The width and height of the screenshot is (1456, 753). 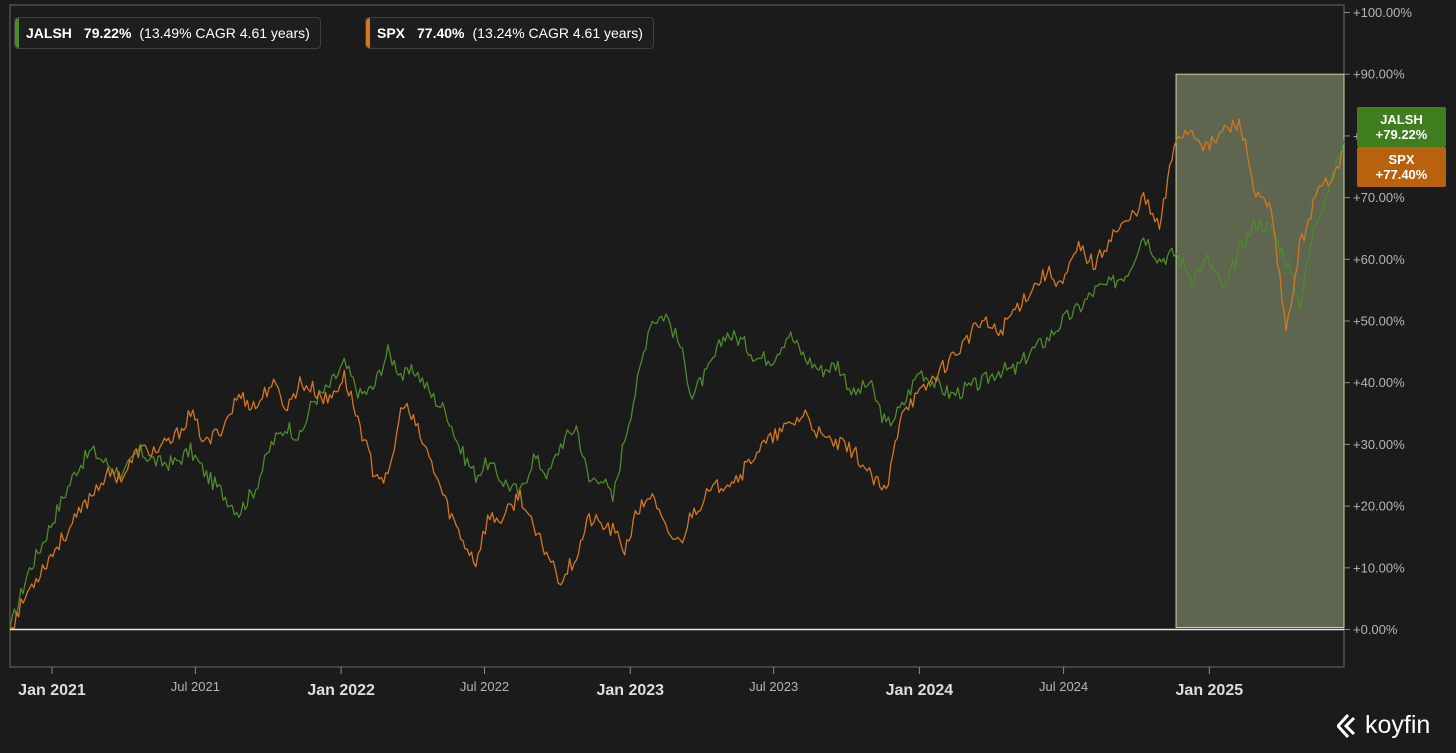 I want to click on koyfin-logo-text: koyfin, so click(x=1398, y=725).